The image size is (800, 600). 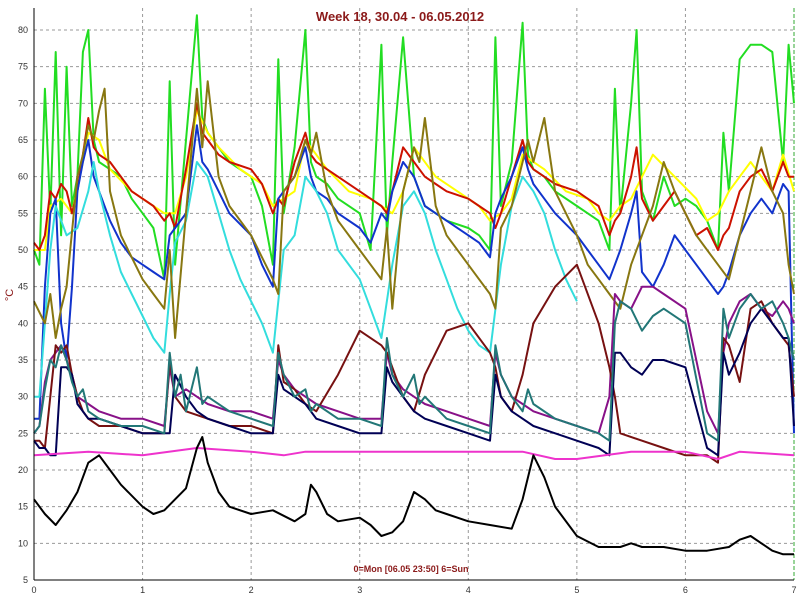 What do you see at coordinates (23, 213) in the screenshot?
I see `y-tick-label-10: 55` at bounding box center [23, 213].